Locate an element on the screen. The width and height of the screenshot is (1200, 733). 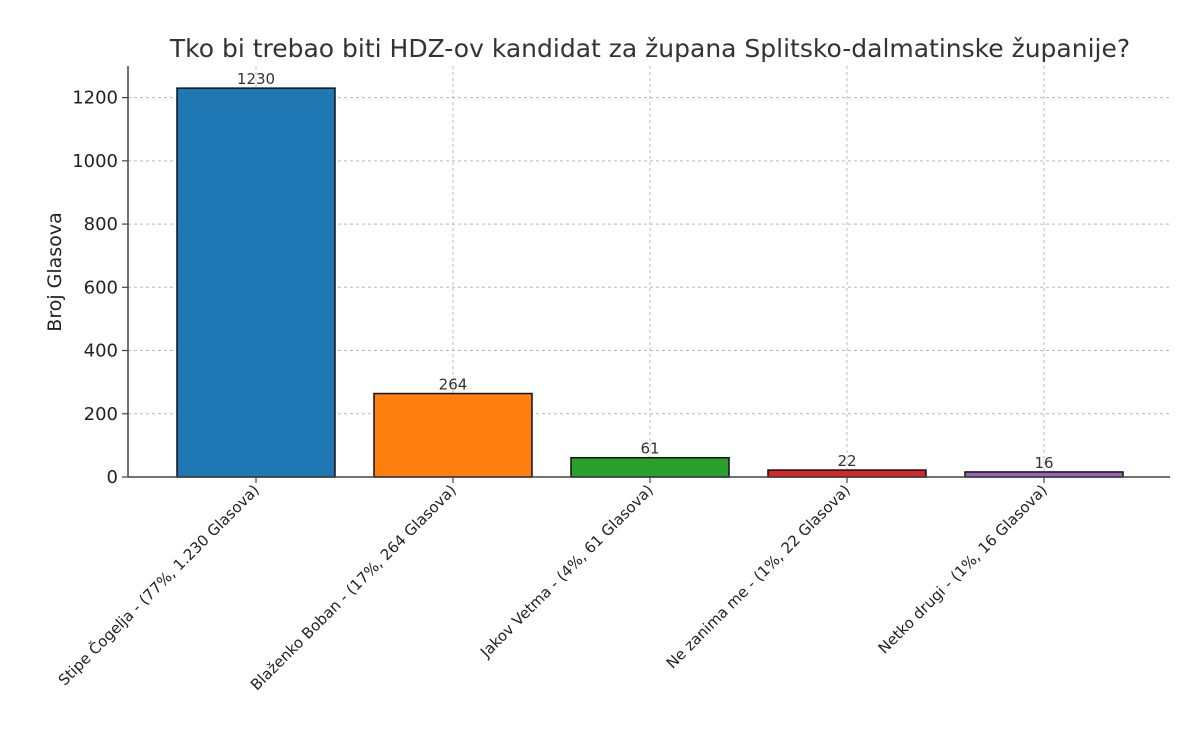
x-tick-label: Stipe Čogelja - (77%, 1.230 Glasova) is located at coordinates (158, 584).